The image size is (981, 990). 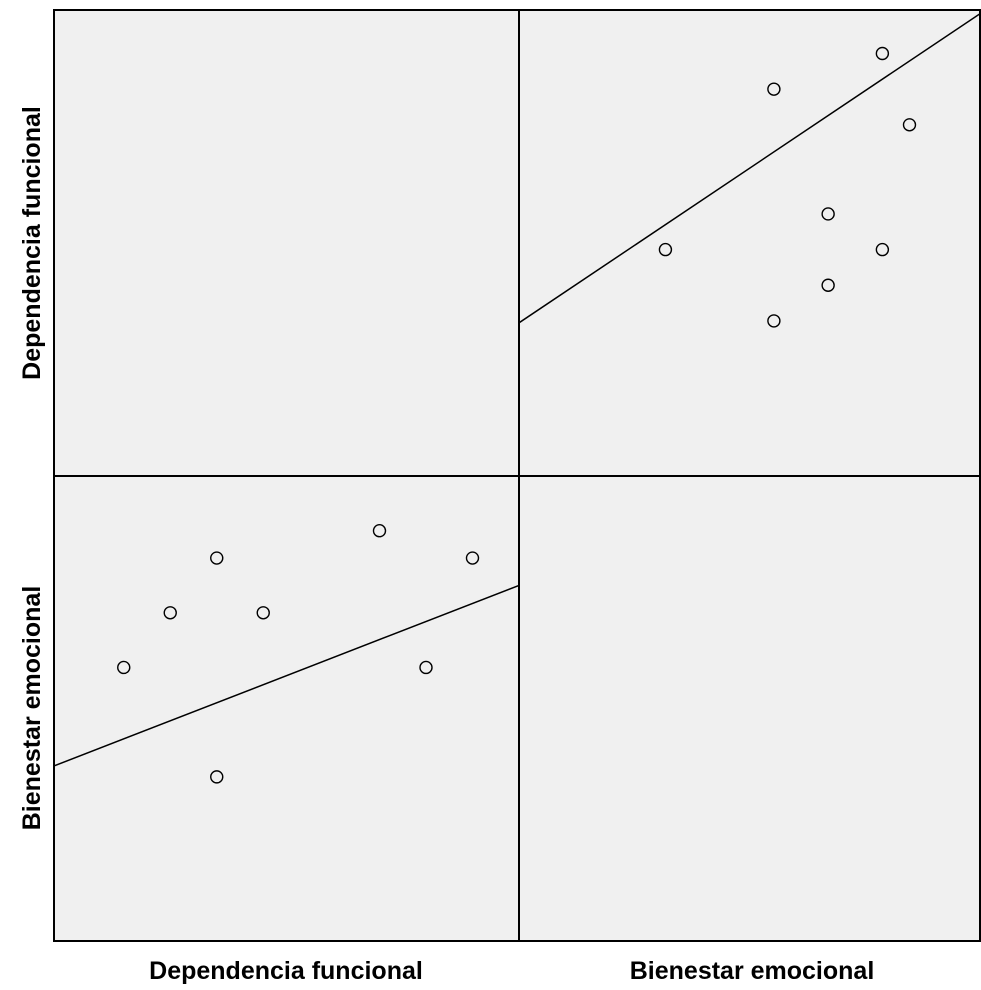 I want to click on panel-bottom-left-content, so click(x=286, y=654).